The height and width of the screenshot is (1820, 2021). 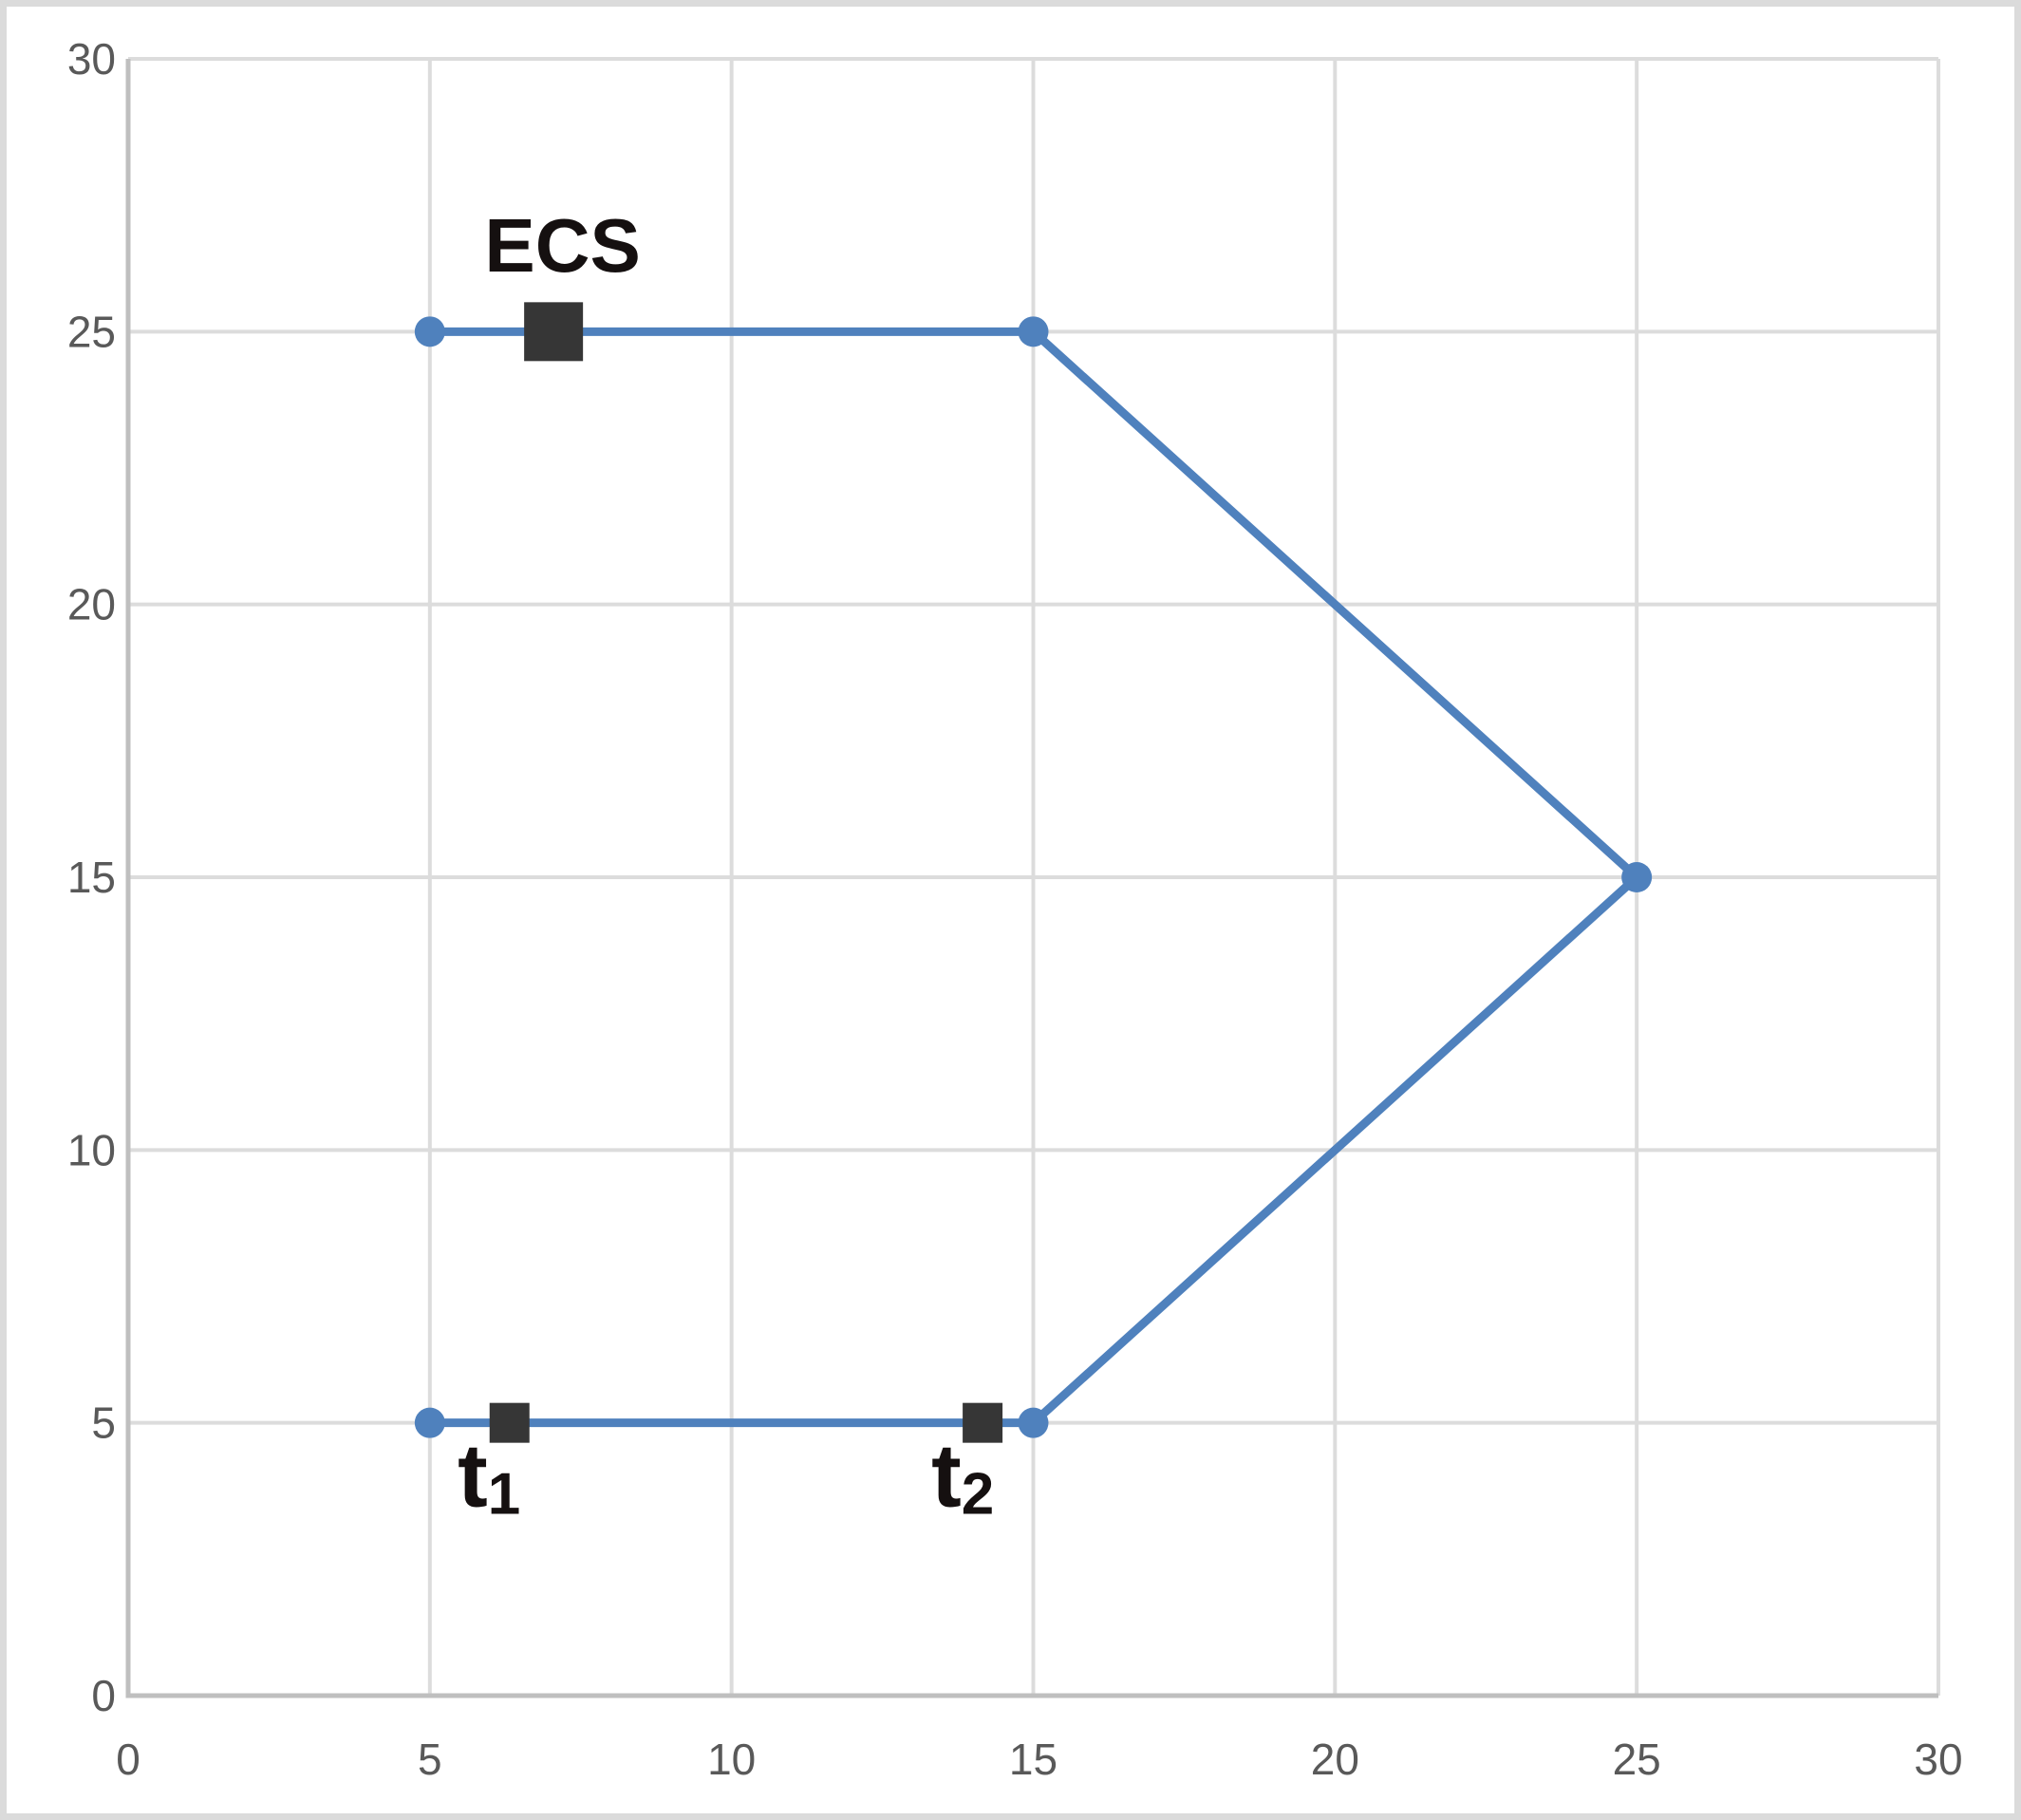 What do you see at coordinates (91, 331) in the screenshot?
I see `y-axis-tick-label: 25` at bounding box center [91, 331].